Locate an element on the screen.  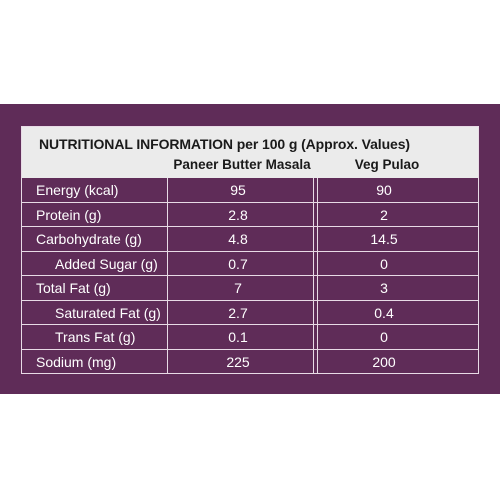
row-value-pulao: 200 is located at coordinates (384, 361).